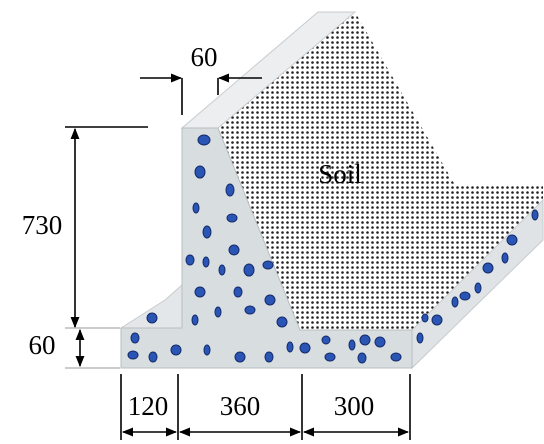 This screenshot has height=444, width=544. I want to click on dim-label: 360, so click(240, 406).